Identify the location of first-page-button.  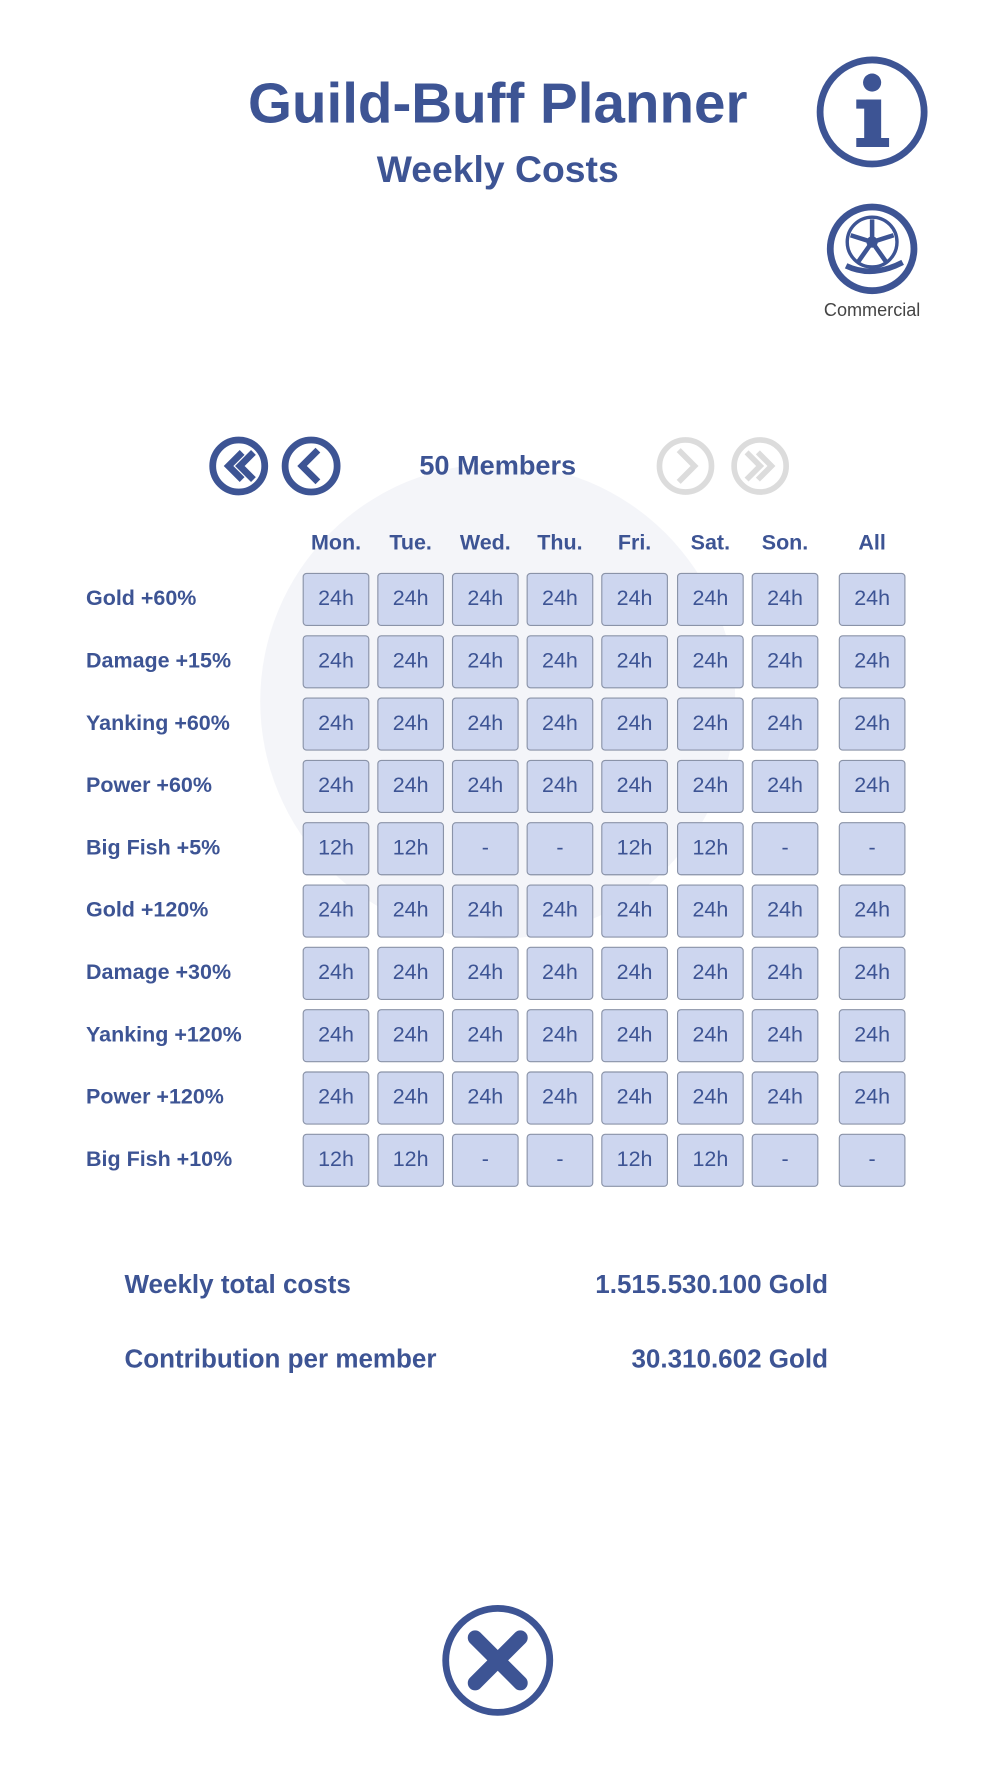
(239, 466).